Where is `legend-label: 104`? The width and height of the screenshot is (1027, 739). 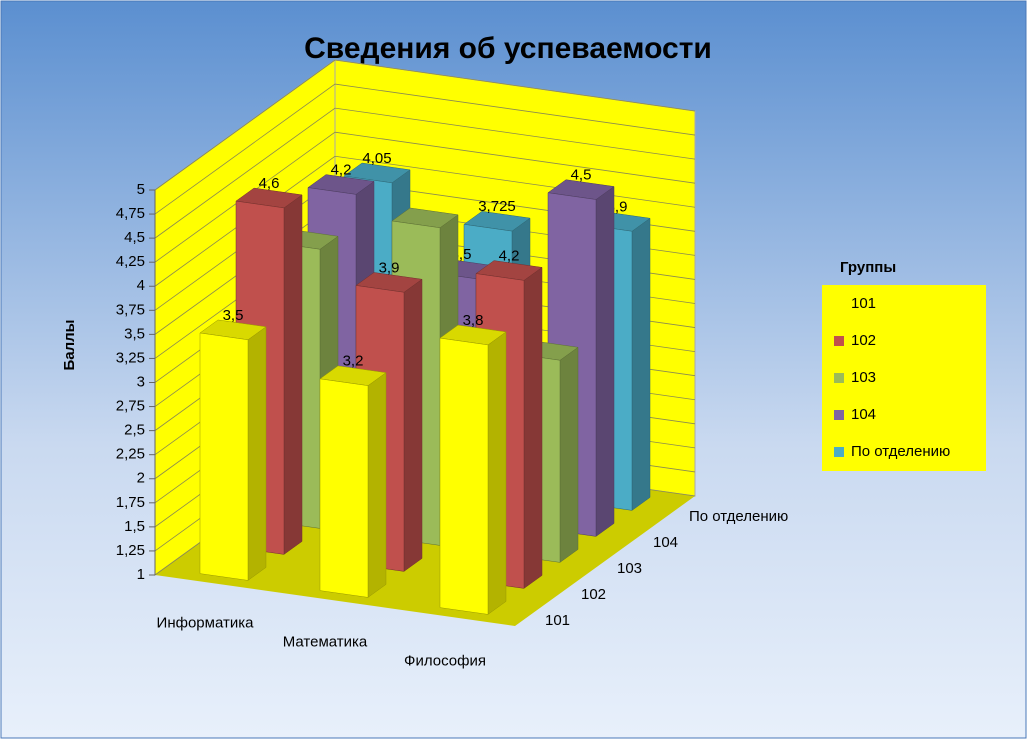 legend-label: 104 is located at coordinates (863, 414).